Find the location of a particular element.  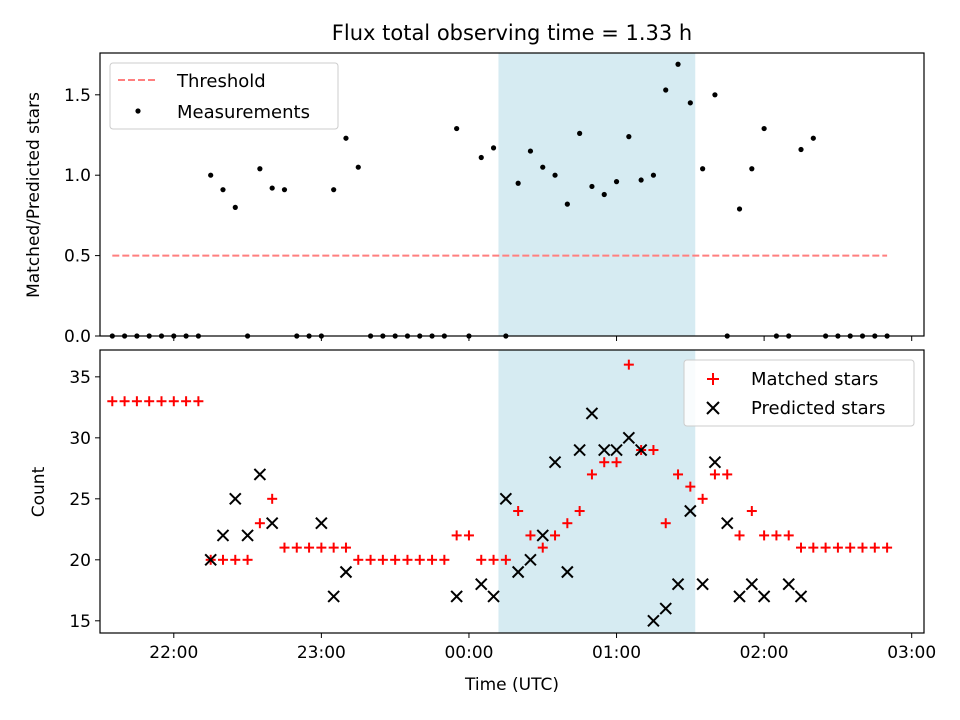

top-x-ticks is located at coordinates (543, 338).